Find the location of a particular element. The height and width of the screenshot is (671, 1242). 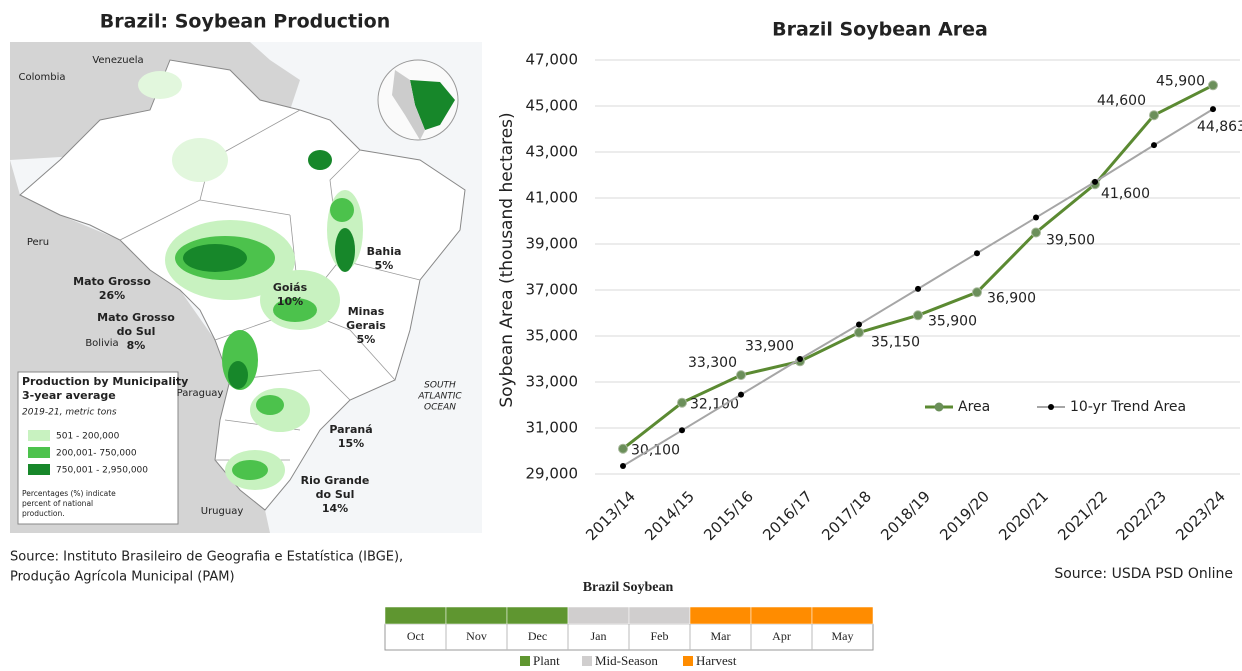

country-label: Bolivia is located at coordinates (101, 343).